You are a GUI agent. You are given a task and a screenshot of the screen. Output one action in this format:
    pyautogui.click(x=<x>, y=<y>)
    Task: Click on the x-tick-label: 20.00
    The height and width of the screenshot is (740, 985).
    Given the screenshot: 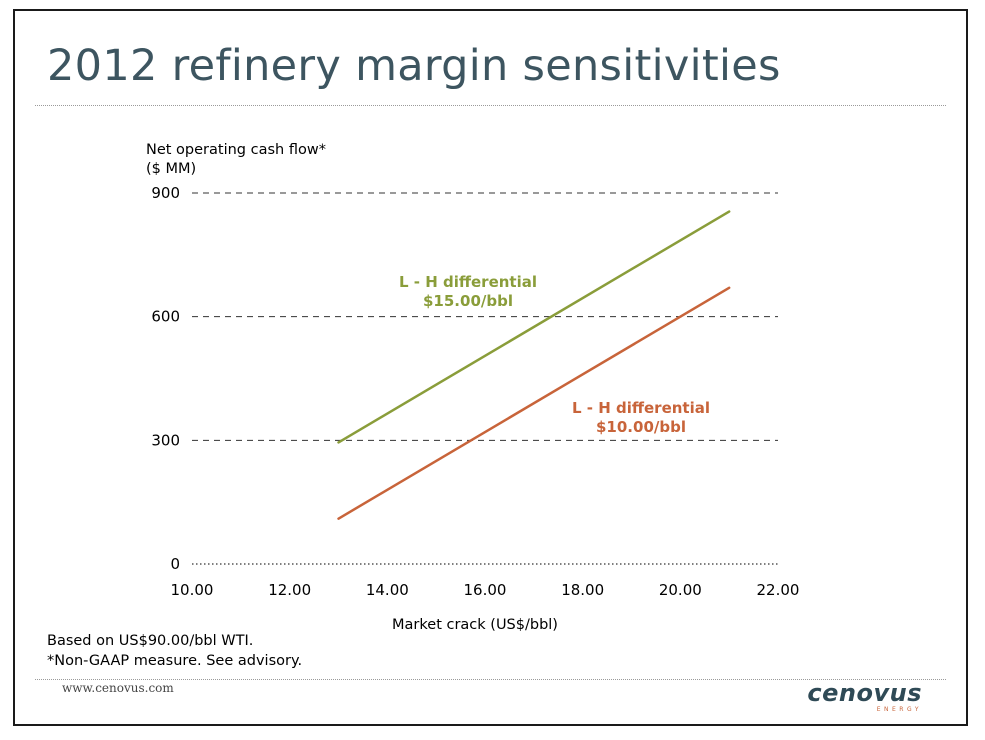 What is the action you would take?
    pyautogui.click(x=680, y=590)
    